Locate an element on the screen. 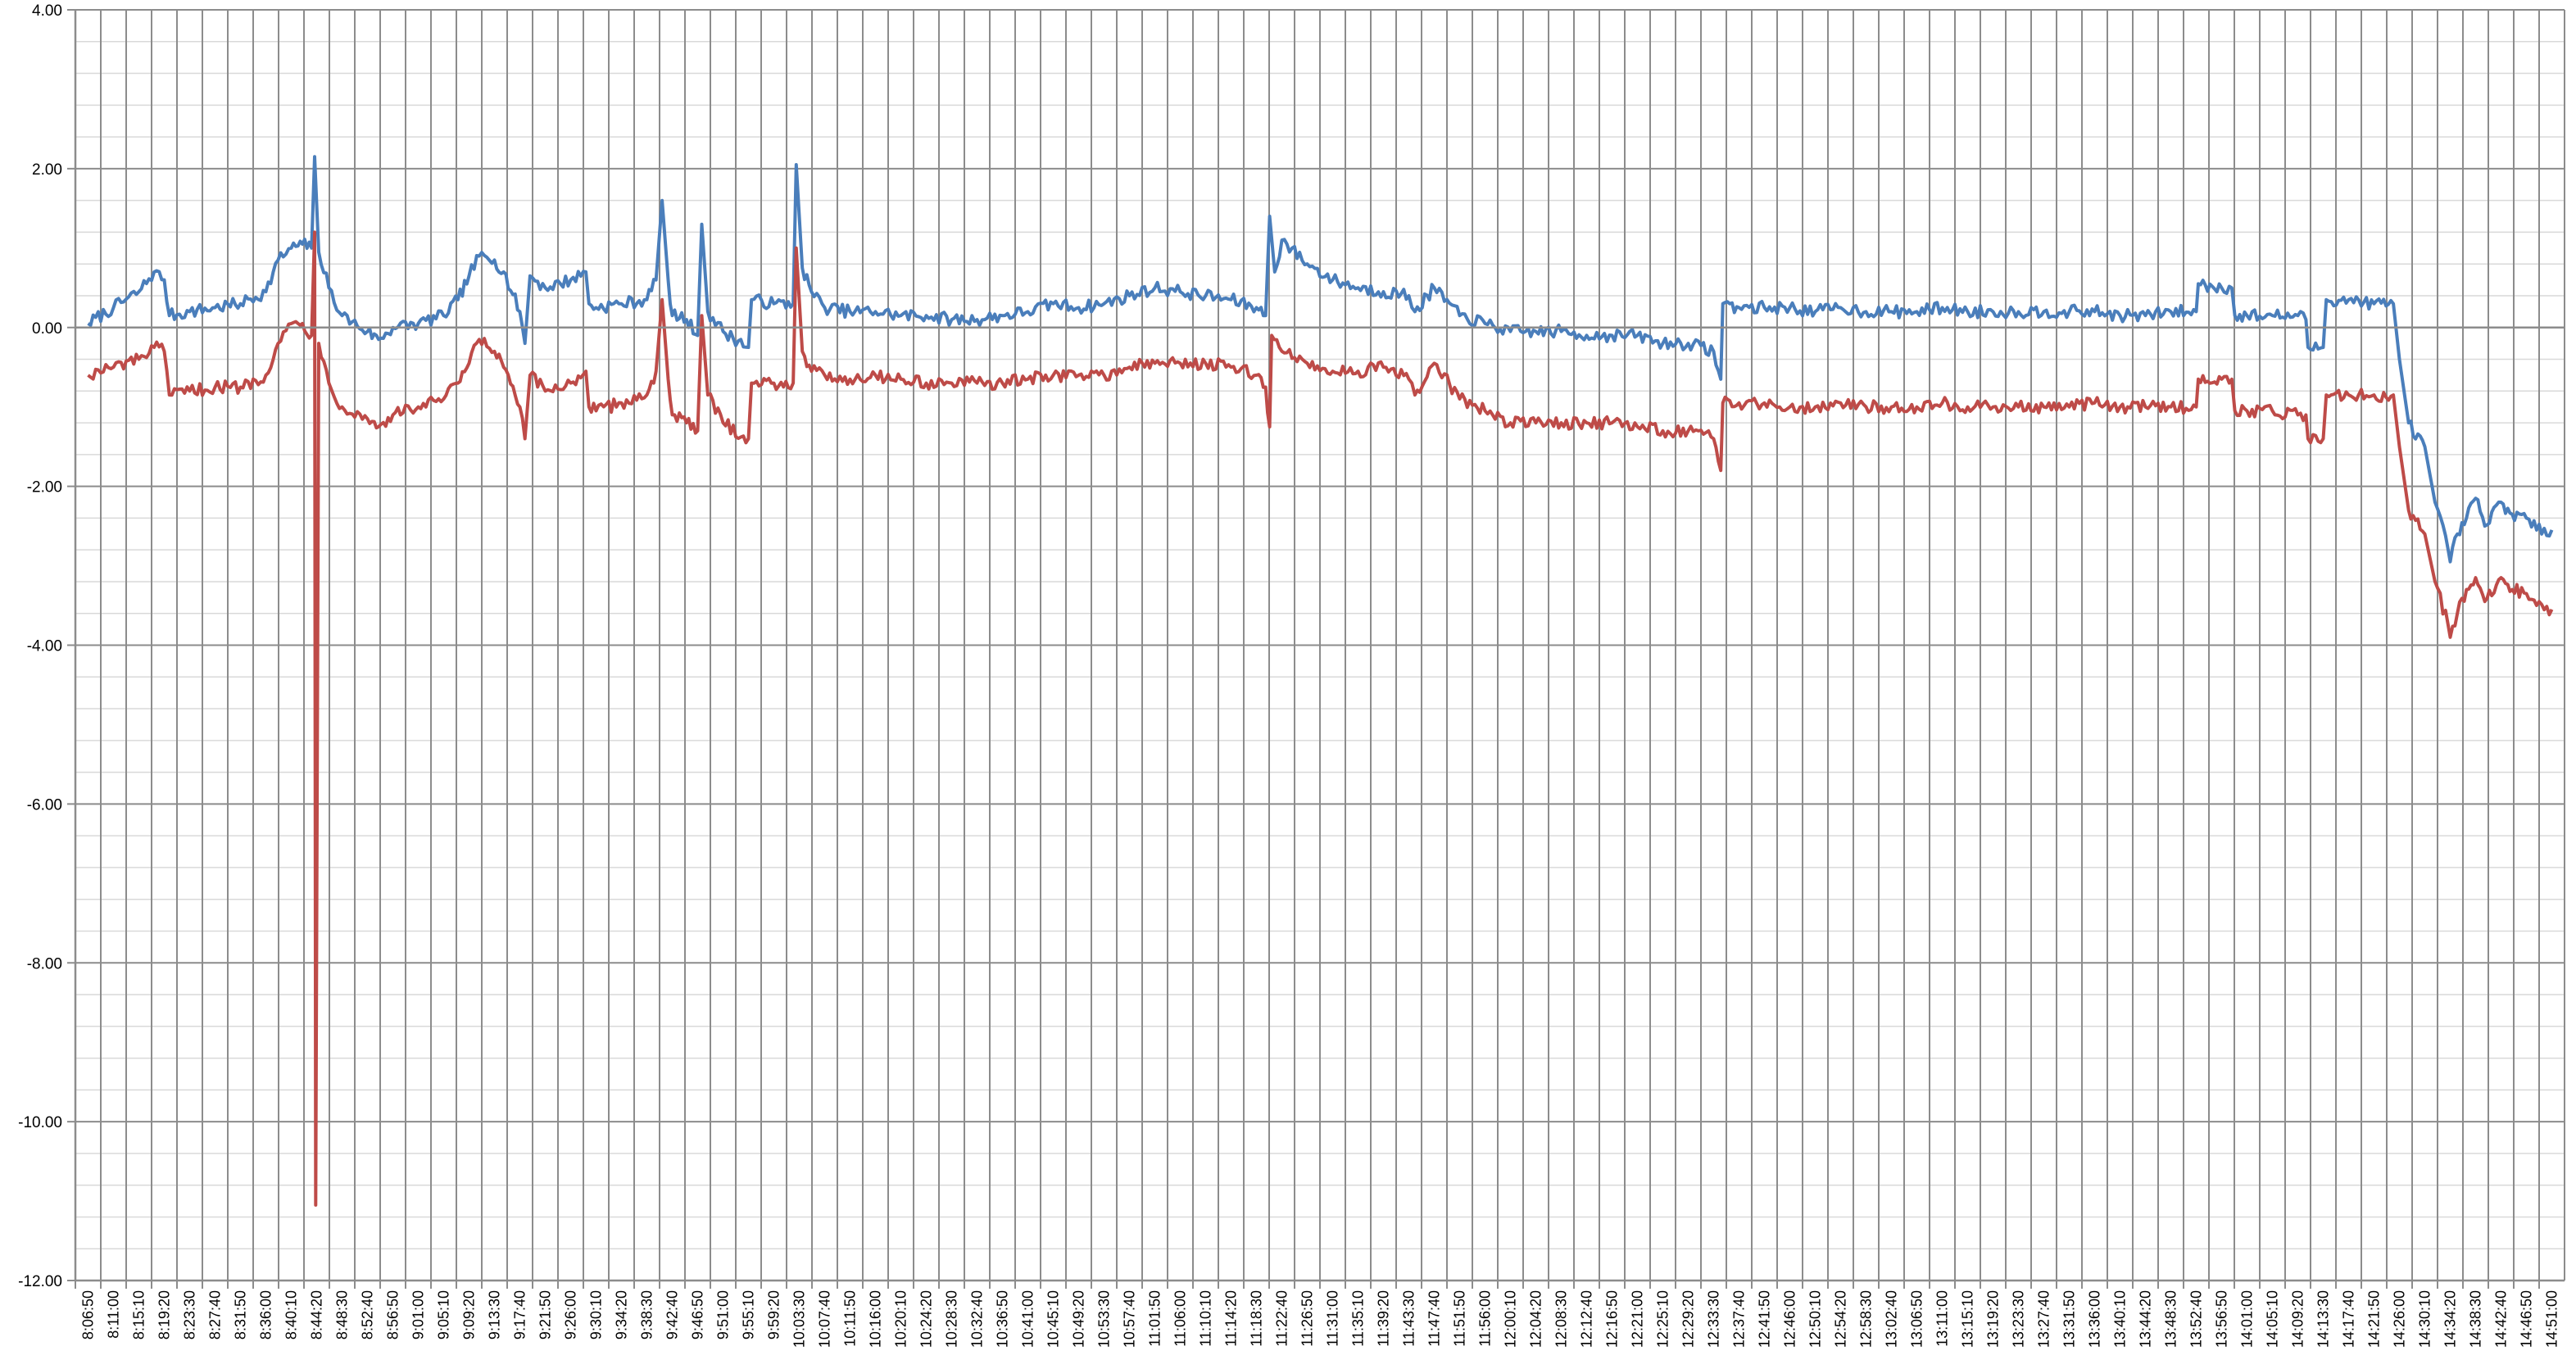 The height and width of the screenshot is (1369, 2576). x-tick-label: 8:23:30 is located at coordinates (190, 1315).